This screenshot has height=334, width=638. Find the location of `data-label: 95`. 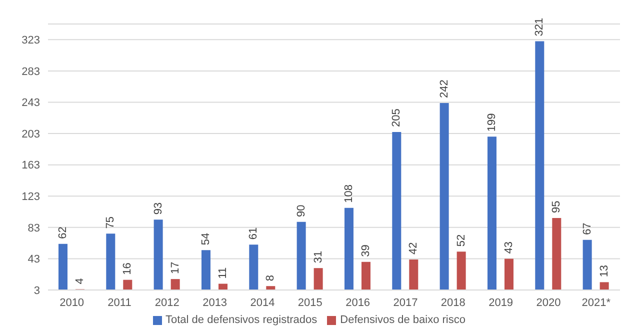

data-label: 95 is located at coordinates (556, 207).